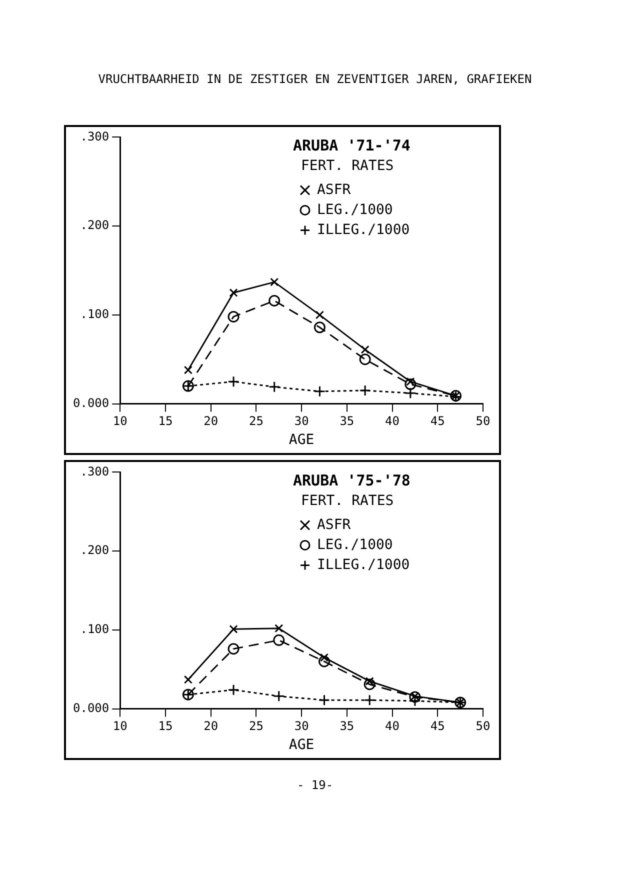 This screenshot has width=630, height=876. I want to click on chart-title: ARUBA '75-'78, so click(351, 481).